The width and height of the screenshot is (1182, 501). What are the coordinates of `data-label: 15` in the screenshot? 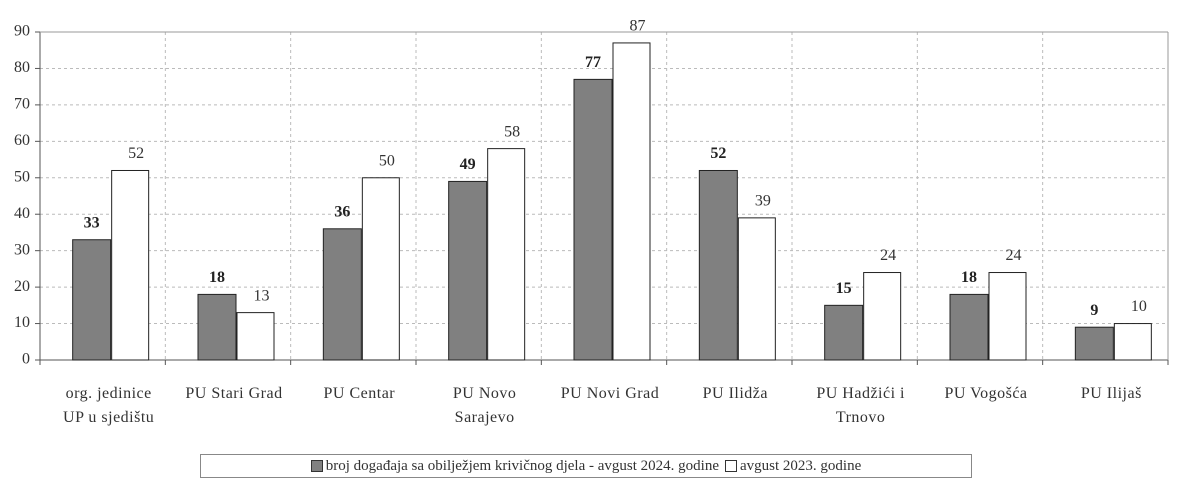 It's located at (844, 288).